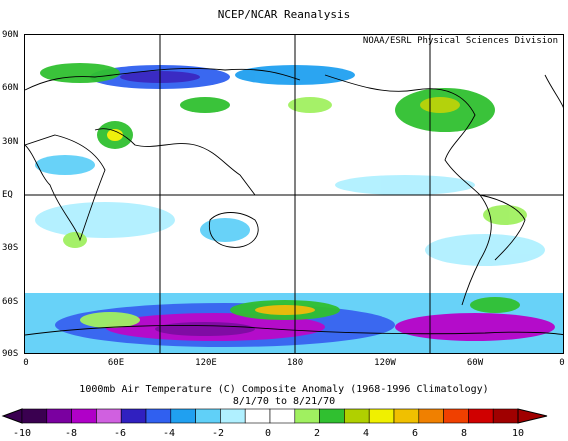 The width and height of the screenshot is (568, 441). What do you see at coordinates (10, 248) in the screenshot?
I see `lat-label-30s: 30S` at bounding box center [10, 248].